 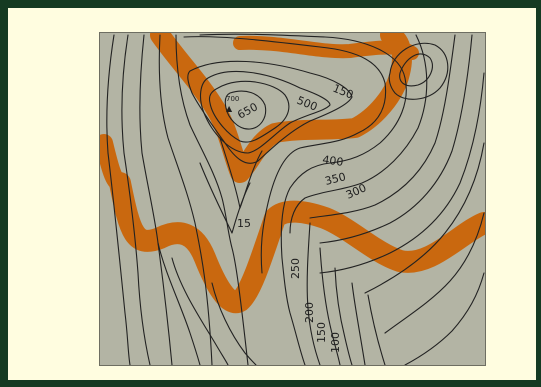 What do you see at coordinates (356, 191) in the screenshot?
I see `label-contour-300: 300` at bounding box center [356, 191].